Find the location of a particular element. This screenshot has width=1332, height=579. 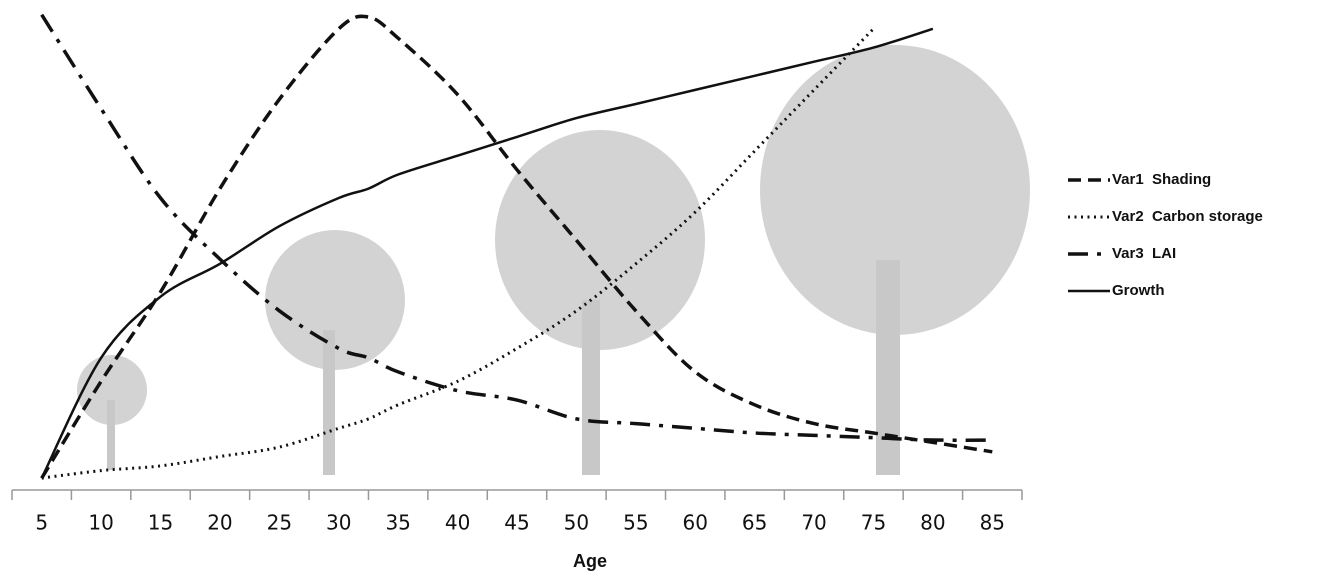

x-tick-label: 25 is located at coordinates (279, 523).